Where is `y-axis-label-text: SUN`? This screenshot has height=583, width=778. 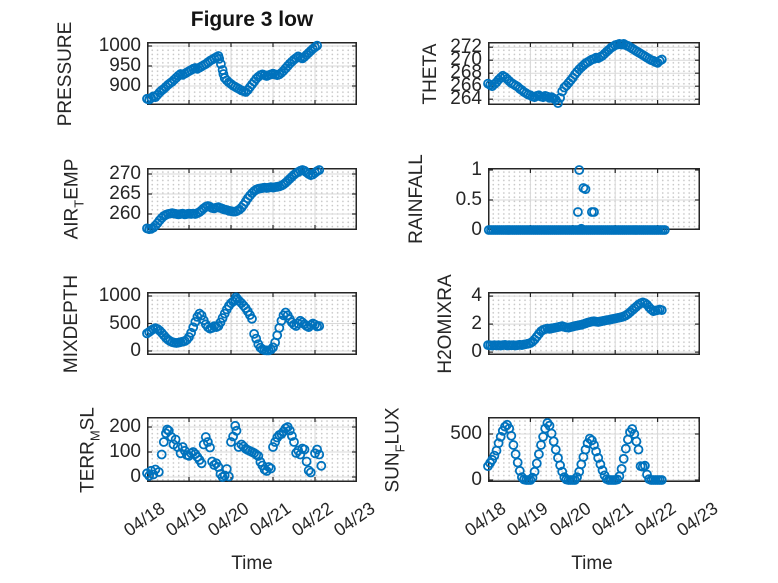
y-axis-label-text: SUN is located at coordinates (393, 472).